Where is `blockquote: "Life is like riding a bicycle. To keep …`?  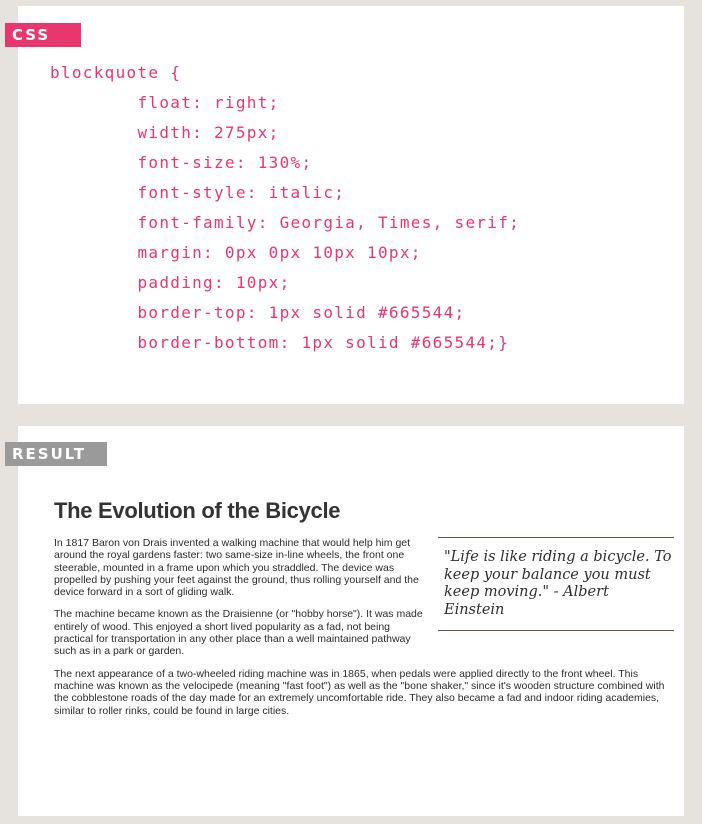
blockquote: "Life is like riding a bicycle. To keep … is located at coordinates (556, 584).